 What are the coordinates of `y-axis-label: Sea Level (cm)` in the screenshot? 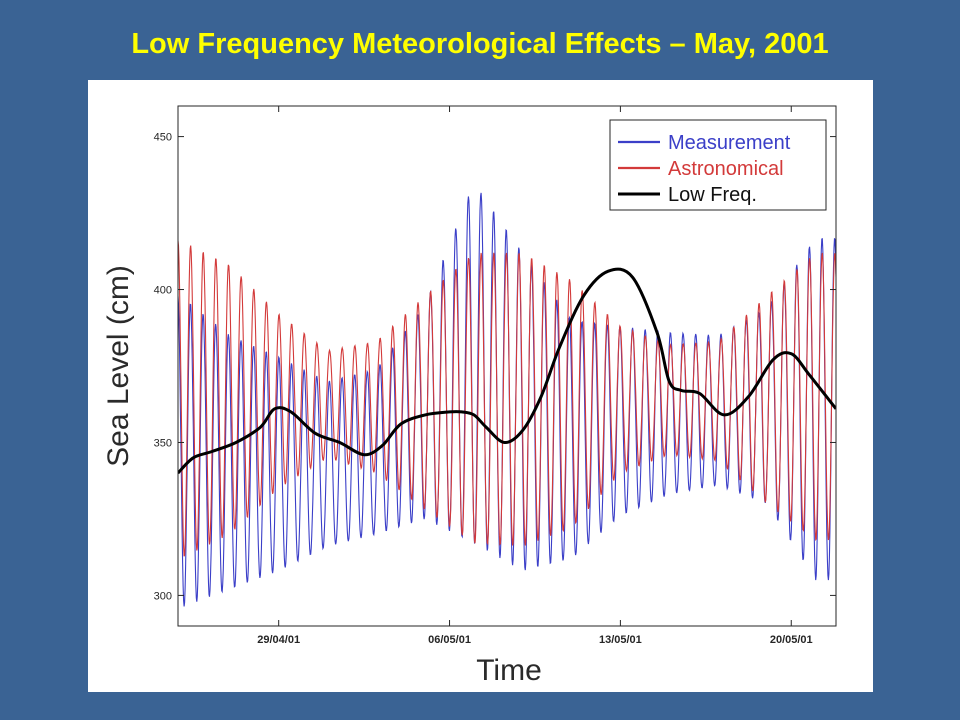 It's located at (118, 366).